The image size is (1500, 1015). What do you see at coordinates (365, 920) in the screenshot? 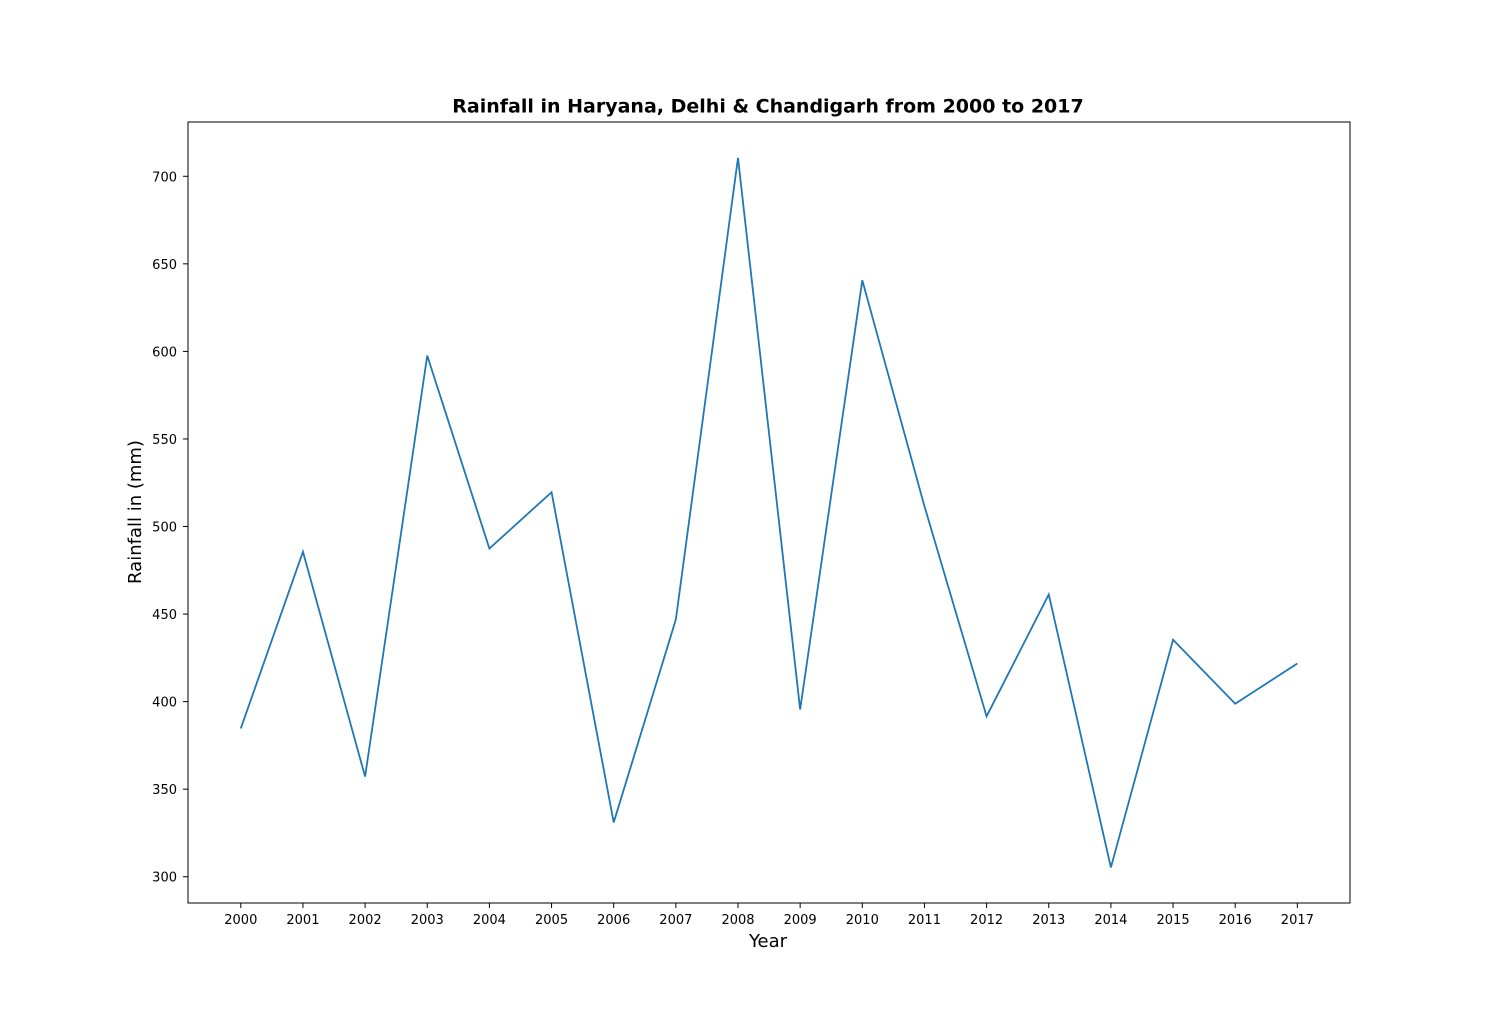
I see `x-tick-label: 2002` at bounding box center [365, 920].